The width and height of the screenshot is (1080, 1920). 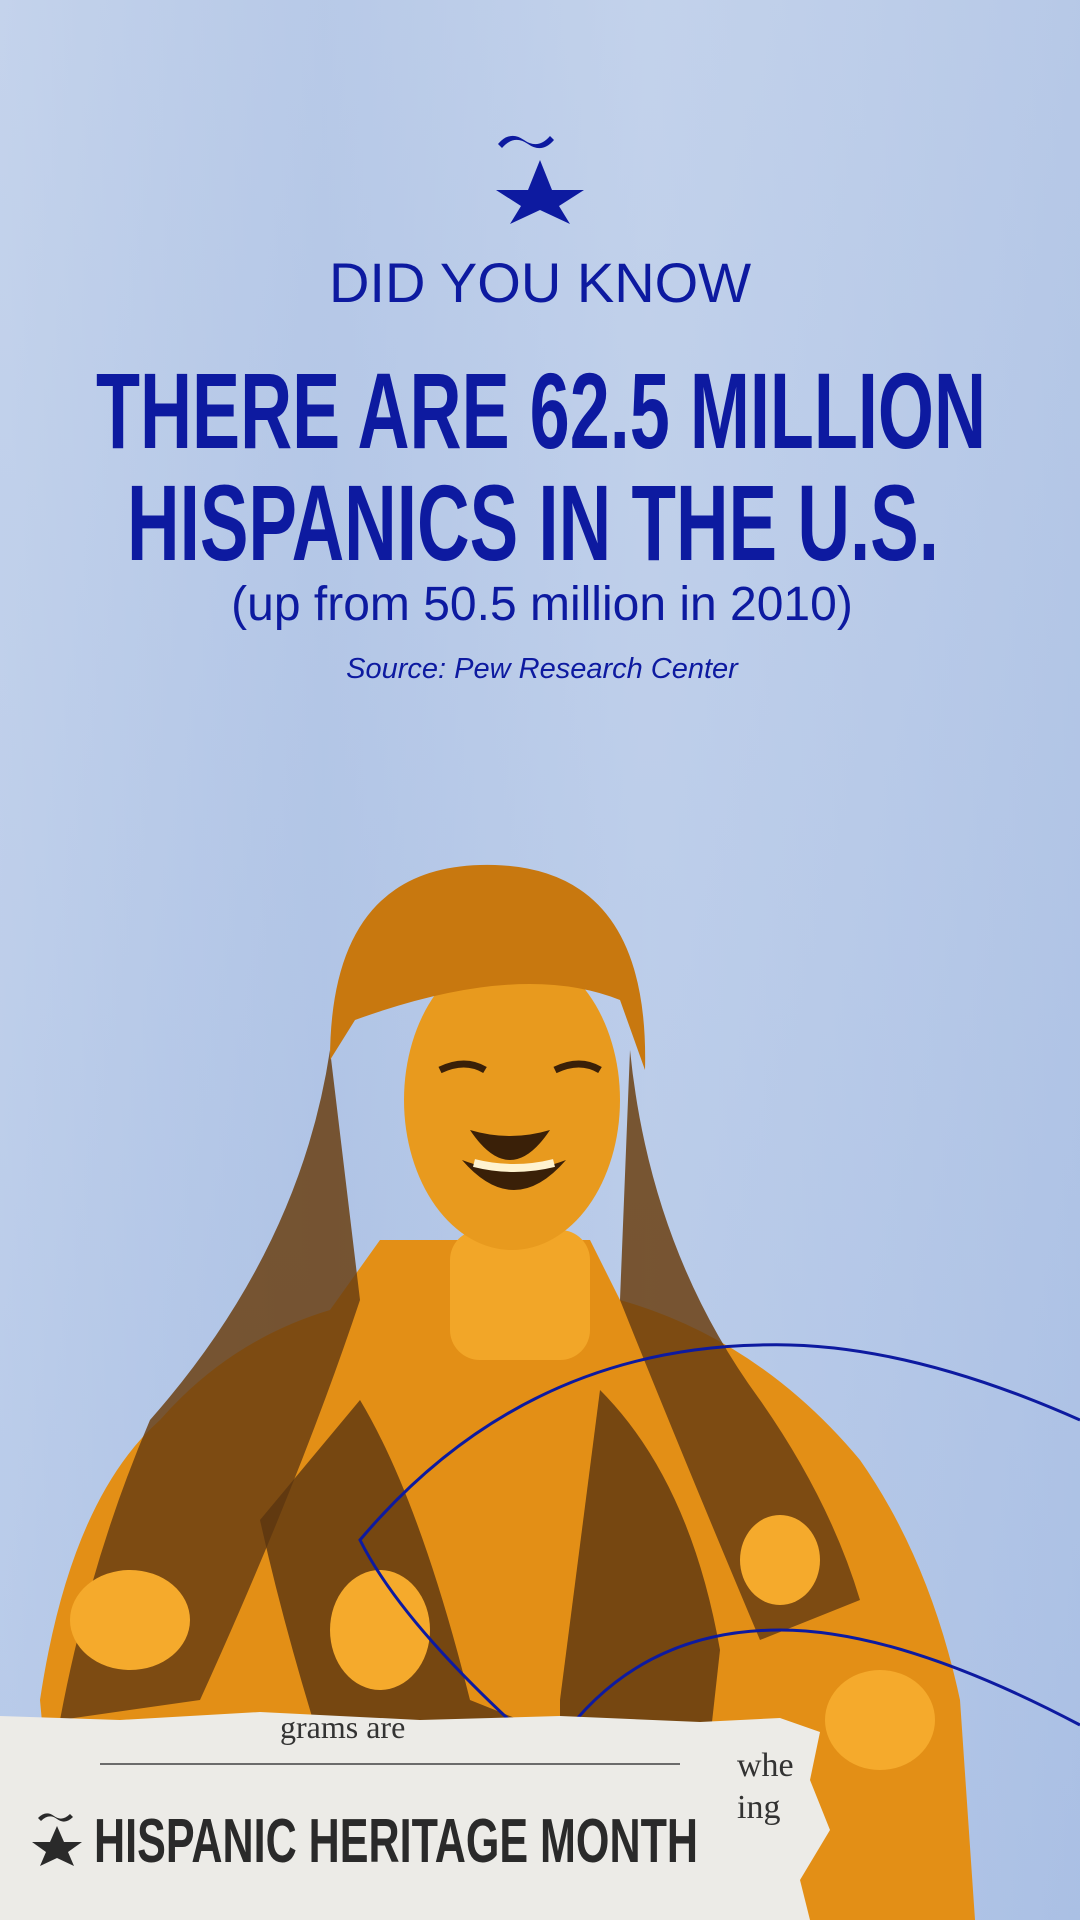 What do you see at coordinates (765, 1765) in the screenshot?
I see `paper-fragment: whe` at bounding box center [765, 1765].